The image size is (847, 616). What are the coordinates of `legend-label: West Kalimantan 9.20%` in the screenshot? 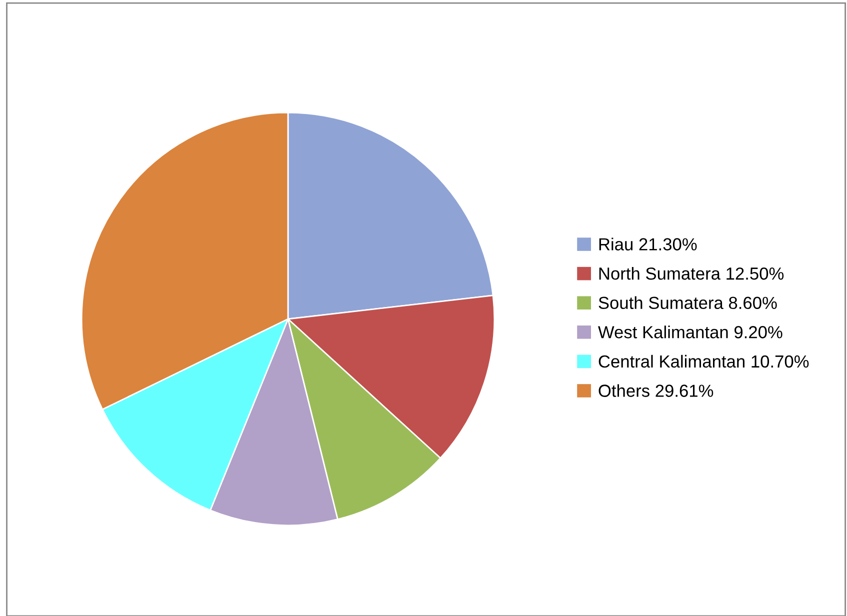 It's located at (690, 332).